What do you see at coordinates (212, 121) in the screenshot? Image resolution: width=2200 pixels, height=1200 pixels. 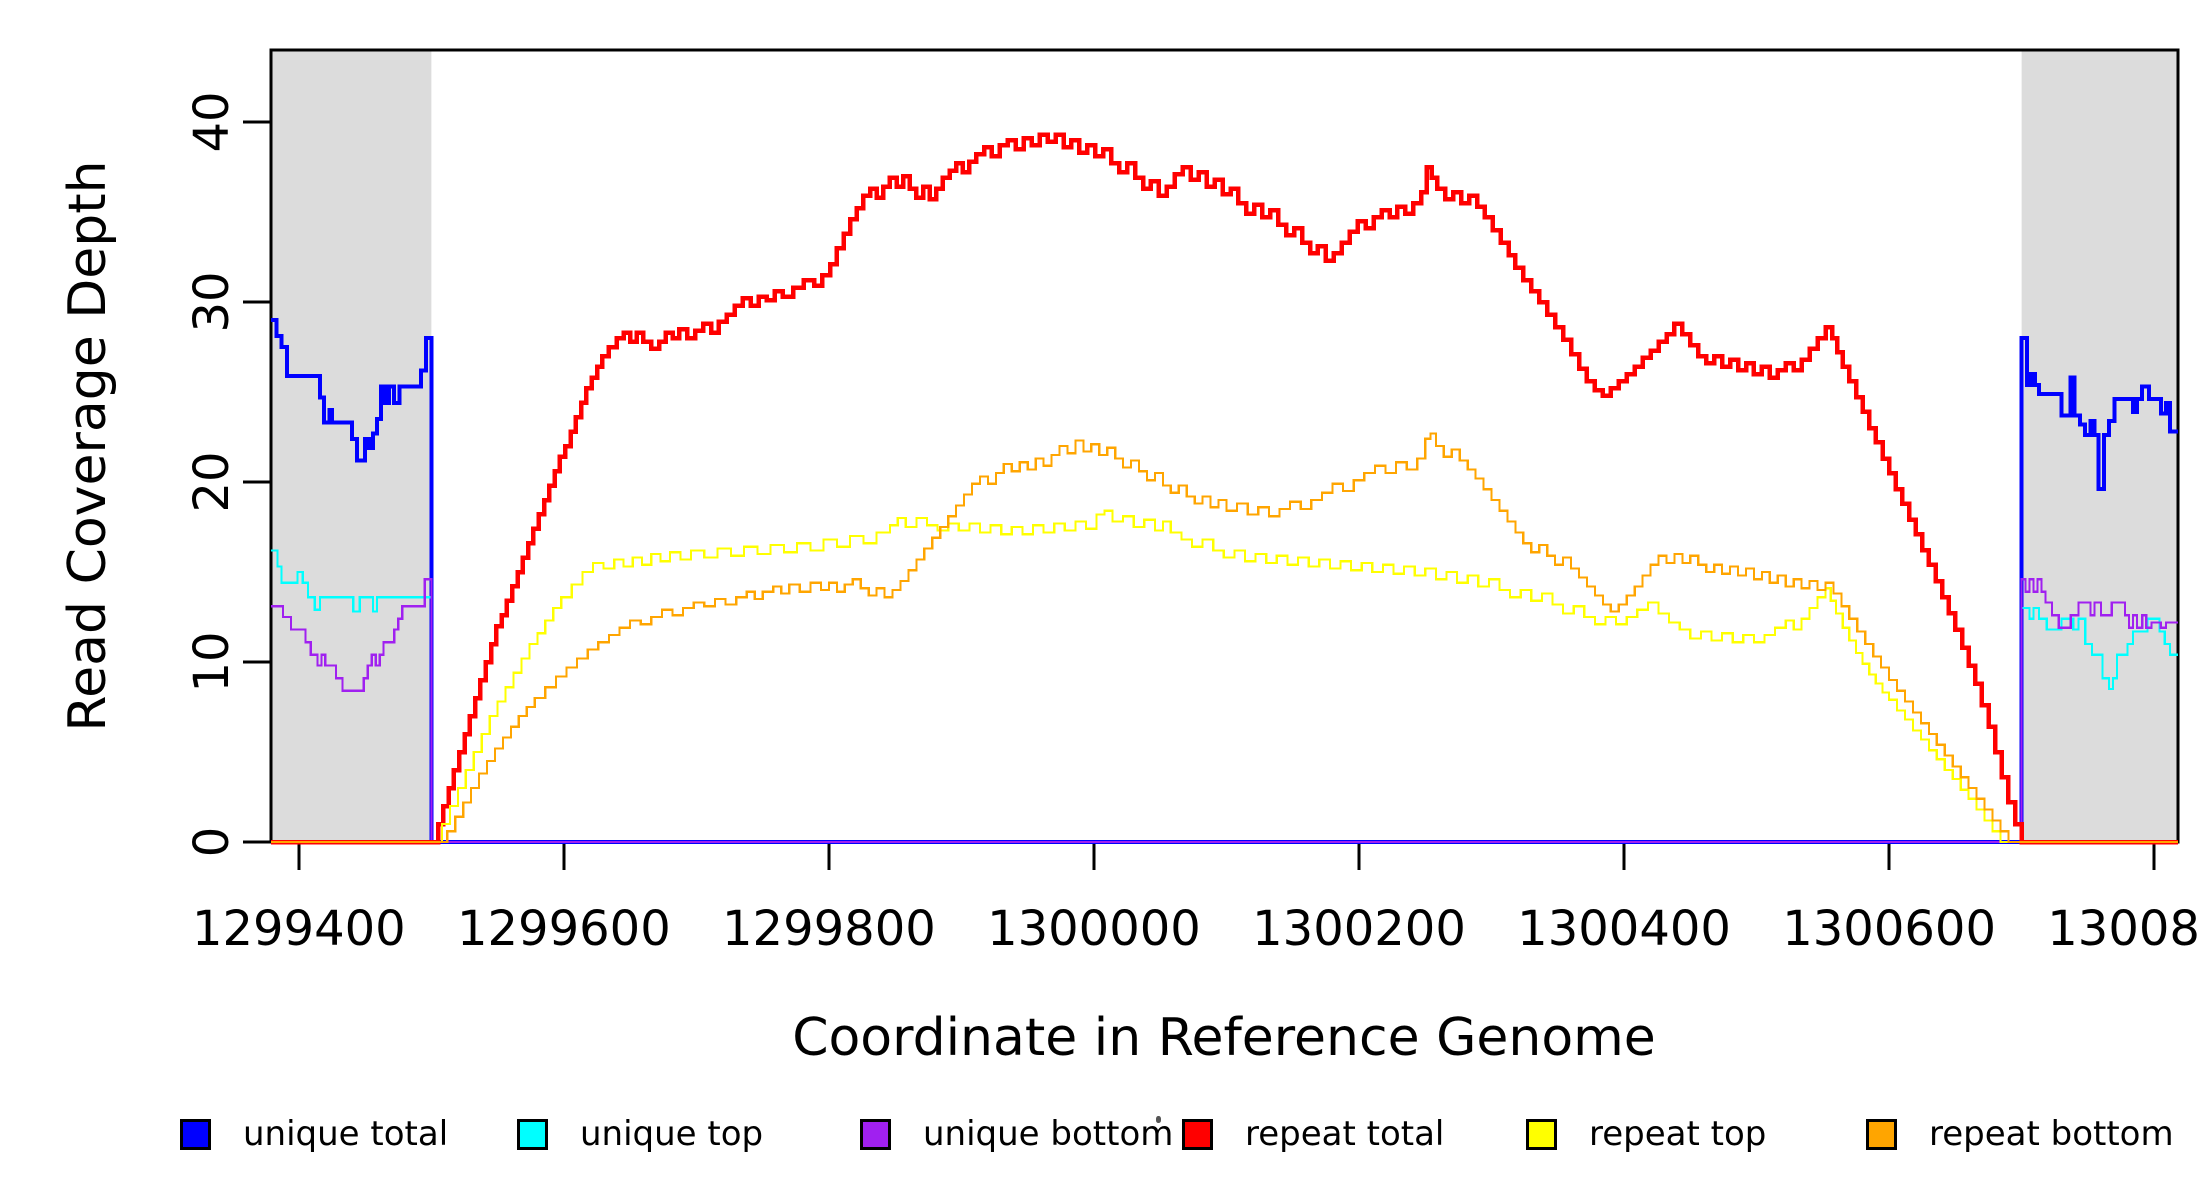 I see `y-tick-label: 40` at bounding box center [212, 121].